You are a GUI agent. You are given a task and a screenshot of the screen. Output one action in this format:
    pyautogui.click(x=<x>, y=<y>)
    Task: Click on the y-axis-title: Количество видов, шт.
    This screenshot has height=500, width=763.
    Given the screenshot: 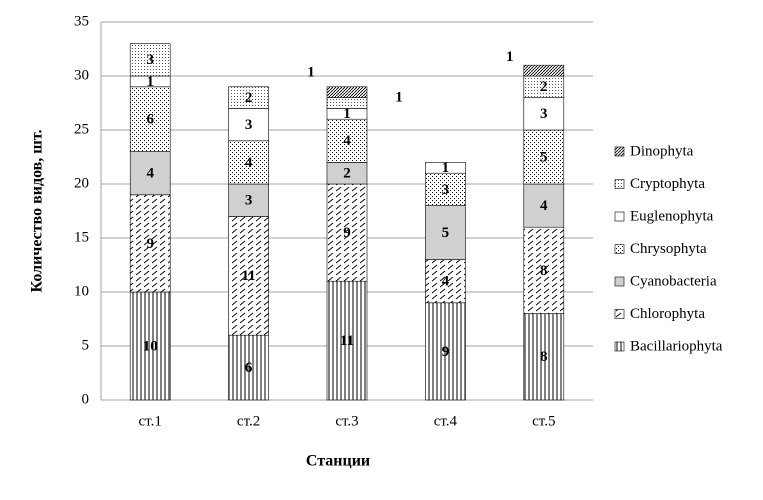 What is the action you would take?
    pyautogui.click(x=37, y=211)
    